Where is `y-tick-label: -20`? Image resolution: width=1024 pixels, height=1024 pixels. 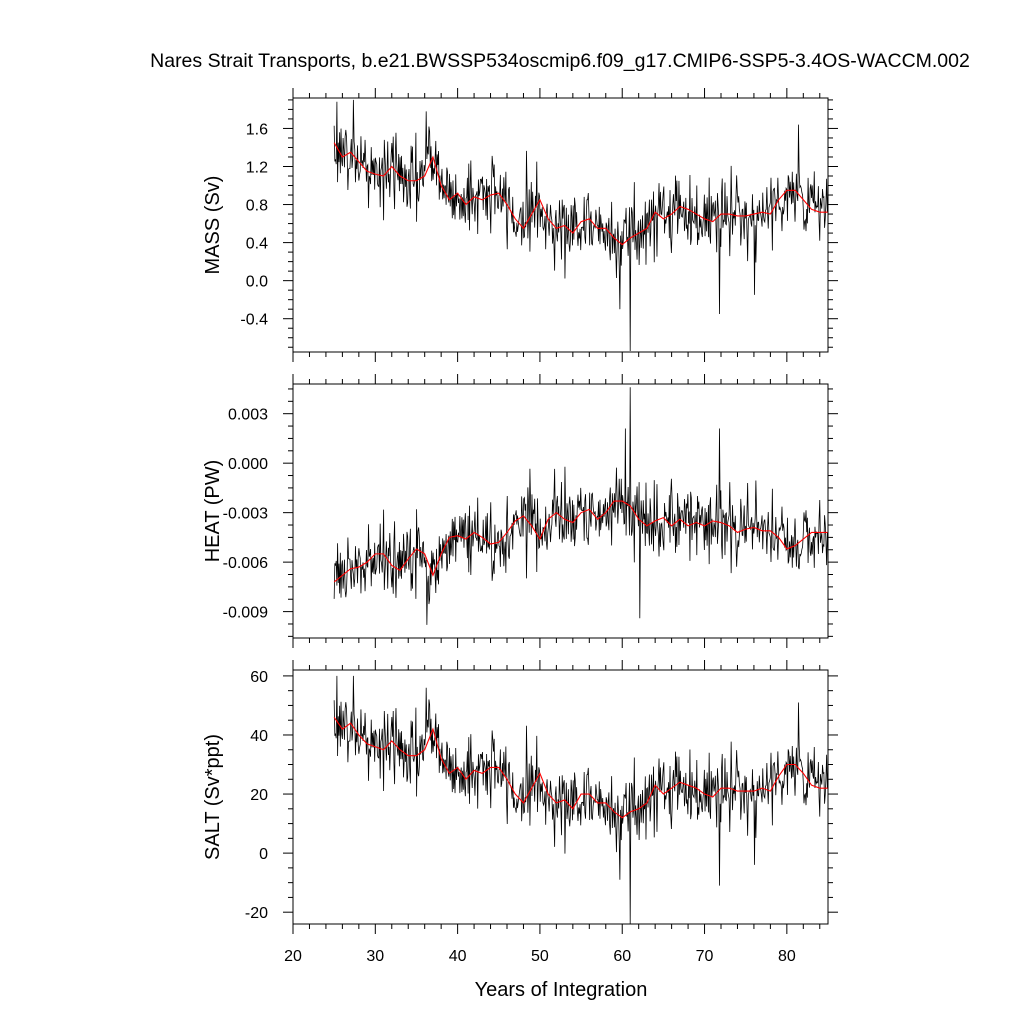 y-tick-label: -20 is located at coordinates (256, 913).